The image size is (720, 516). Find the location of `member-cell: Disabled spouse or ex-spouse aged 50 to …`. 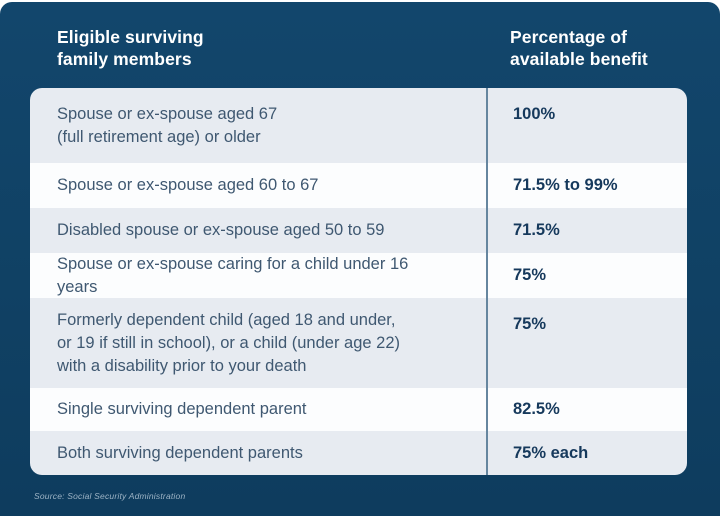

member-cell: Disabled spouse or ex-spouse aged 50 to … is located at coordinates (221, 230).